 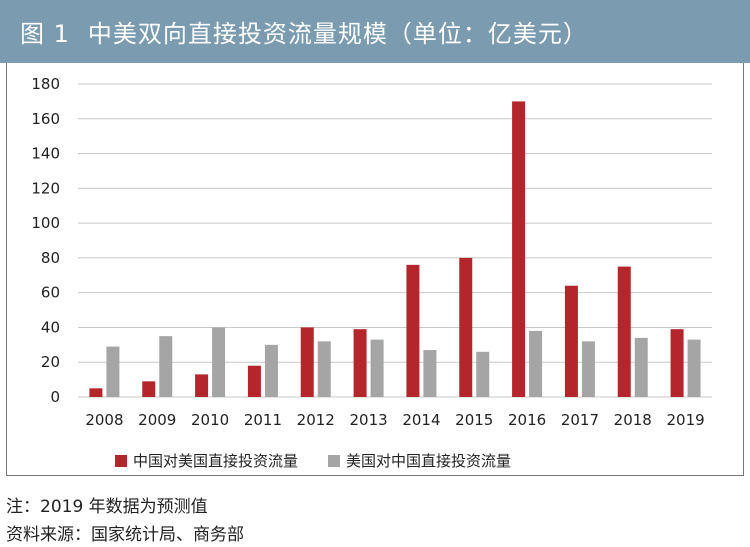 What do you see at coordinates (50, 258) in the screenshot?
I see `y-tick-label: 80` at bounding box center [50, 258].